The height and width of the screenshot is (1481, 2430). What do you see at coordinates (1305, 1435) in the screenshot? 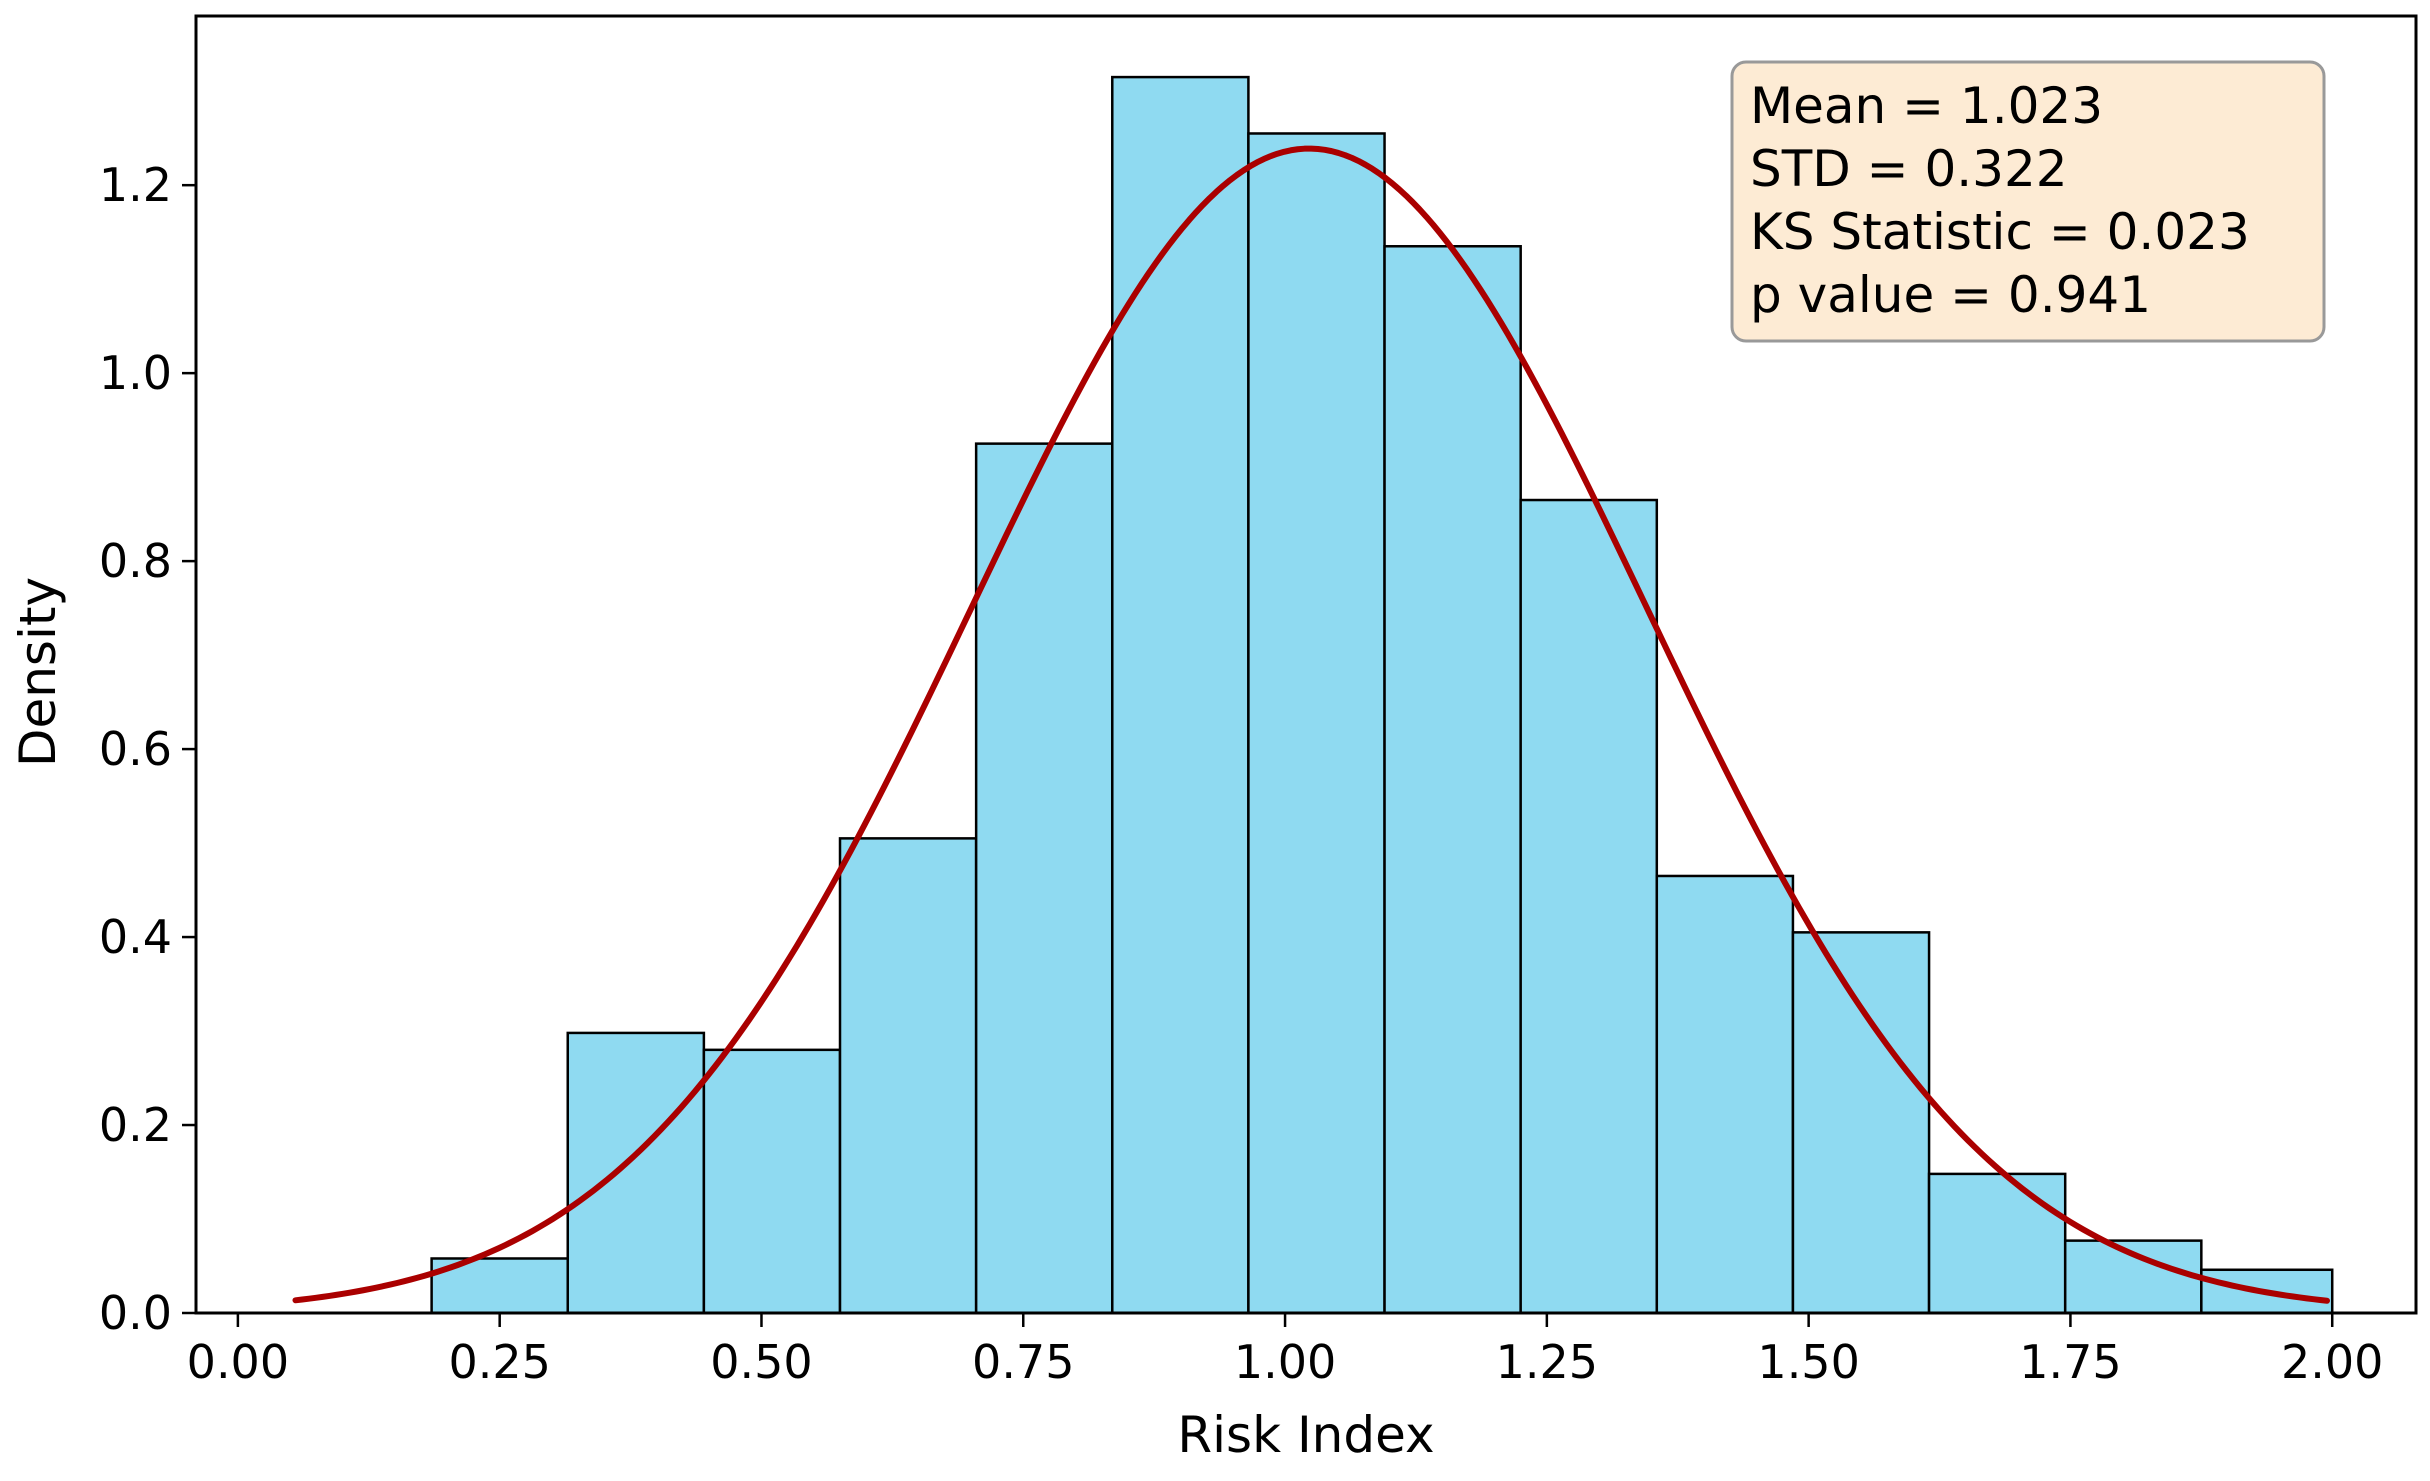
I see `x-axis-title: Risk Index` at bounding box center [1305, 1435].